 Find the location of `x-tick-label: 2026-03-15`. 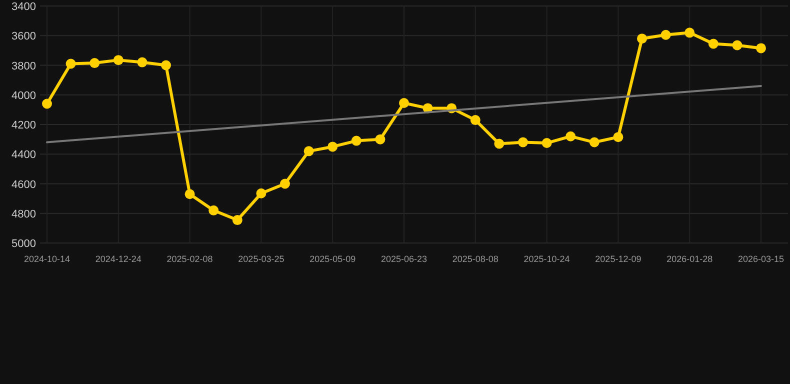

x-tick-label: 2026-03-15 is located at coordinates (761, 259).